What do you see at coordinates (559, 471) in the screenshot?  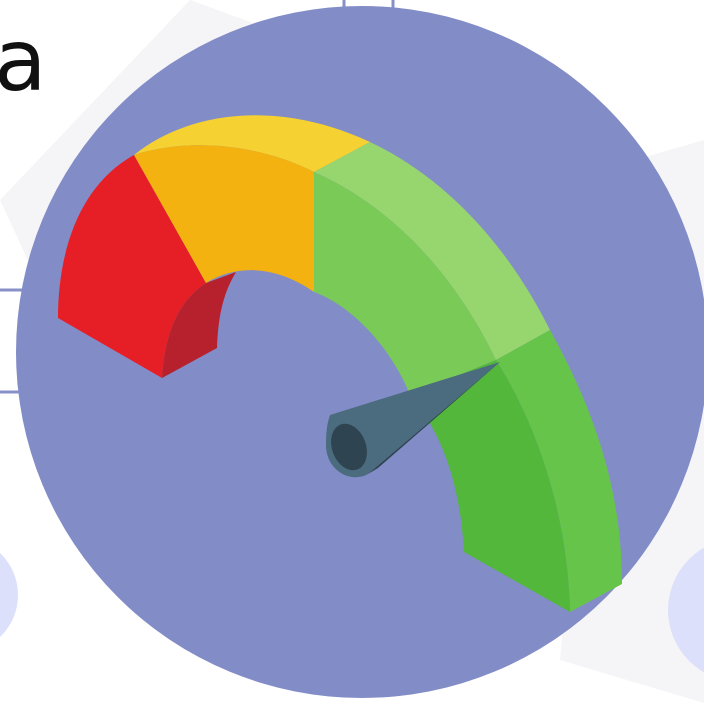 I see `gauge-segment-green` at bounding box center [559, 471].